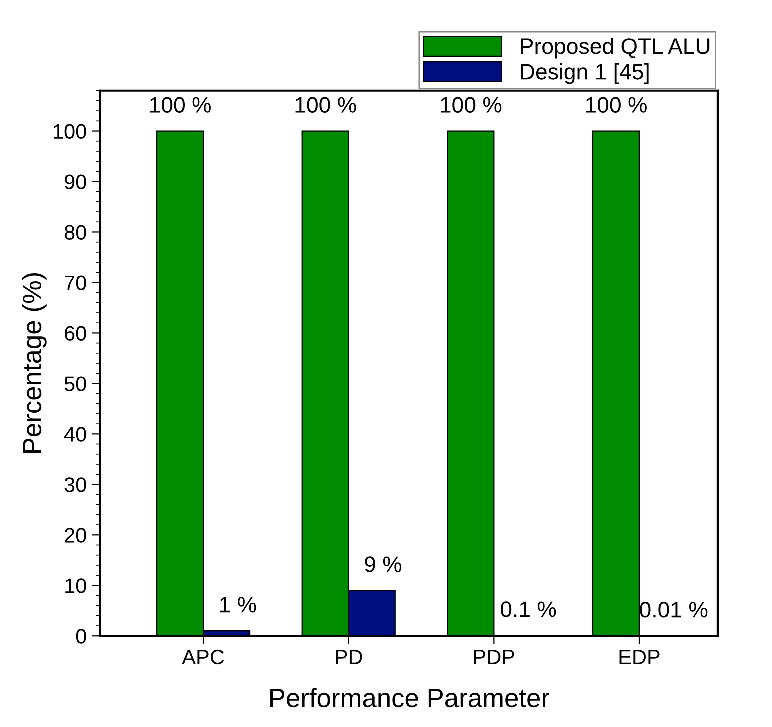 This screenshot has height=727, width=772. What do you see at coordinates (70, 132) in the screenshot?
I see `y-tick-label: 100` at bounding box center [70, 132].